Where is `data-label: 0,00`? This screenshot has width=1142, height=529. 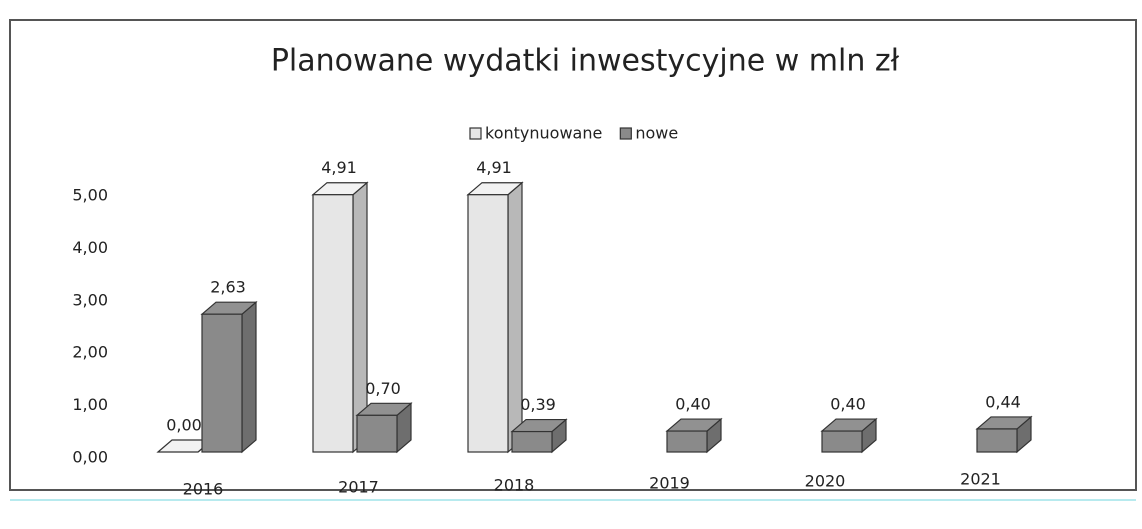
data-label: 0,00 is located at coordinates (184, 425).